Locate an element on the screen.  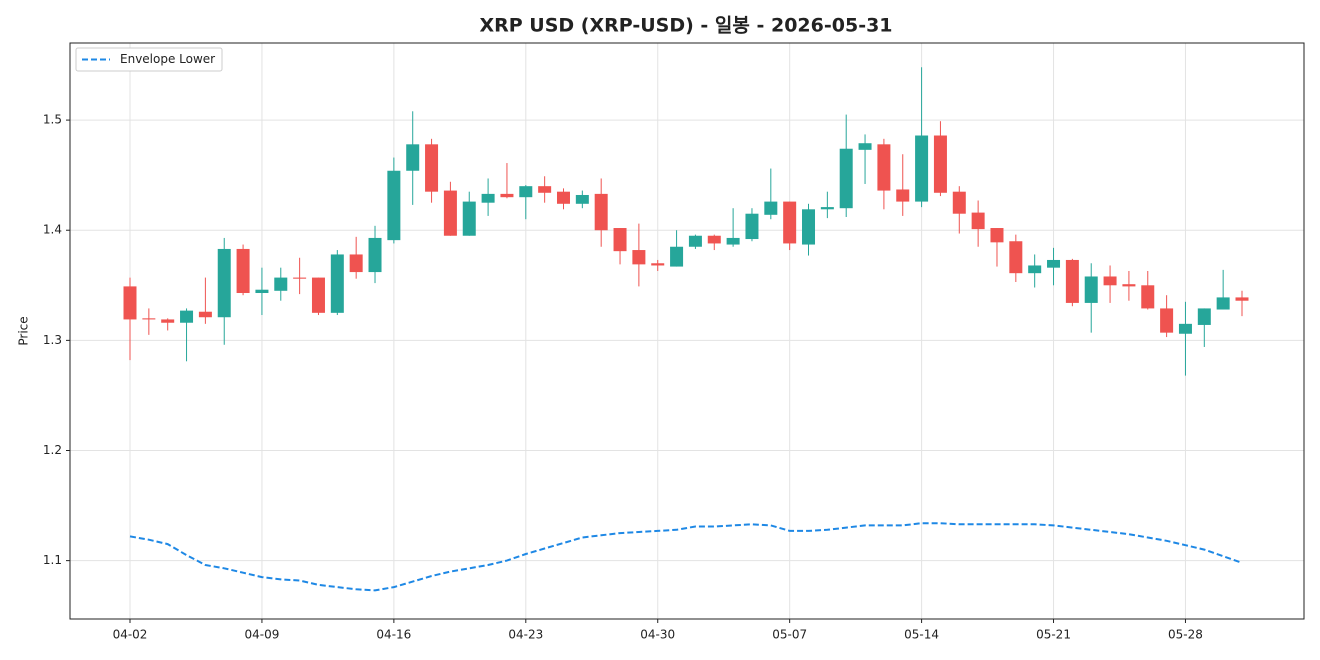
y-tick-label: 1.1 is located at coordinates (52, 560).